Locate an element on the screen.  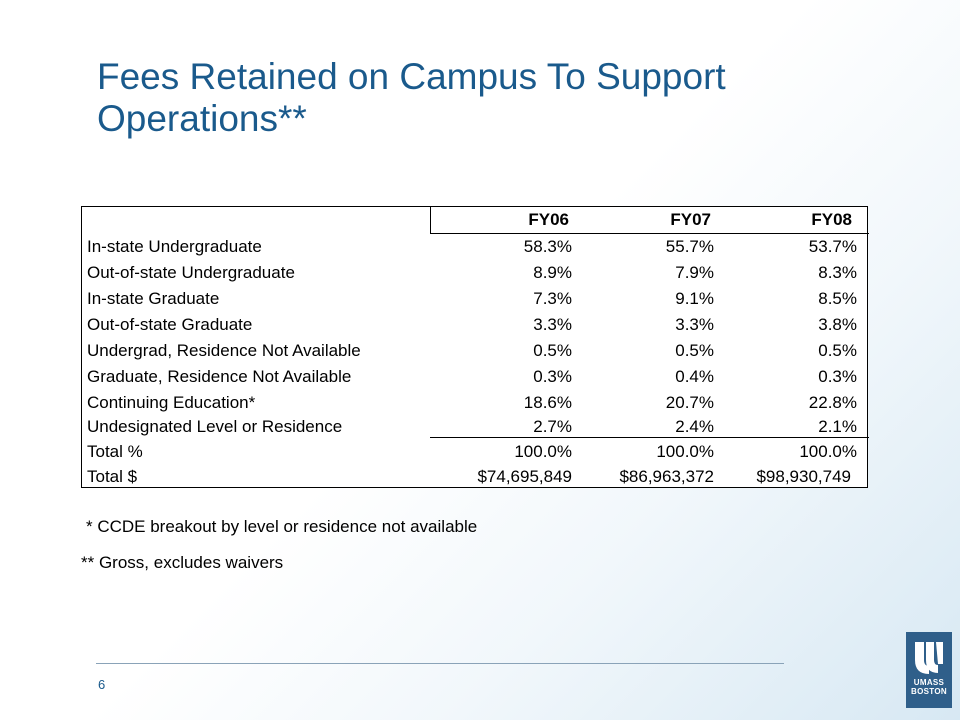
footnote-gross: ** Gross, excludes waivers is located at coordinates (182, 562).